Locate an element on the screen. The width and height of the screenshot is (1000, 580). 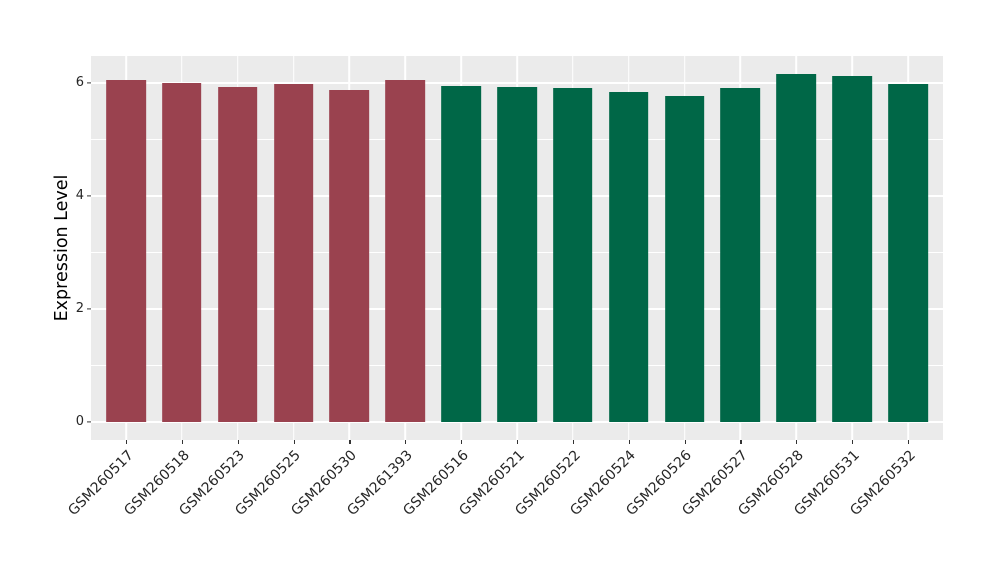
bar-slot: GSM260532 is located at coordinates (891, 287).